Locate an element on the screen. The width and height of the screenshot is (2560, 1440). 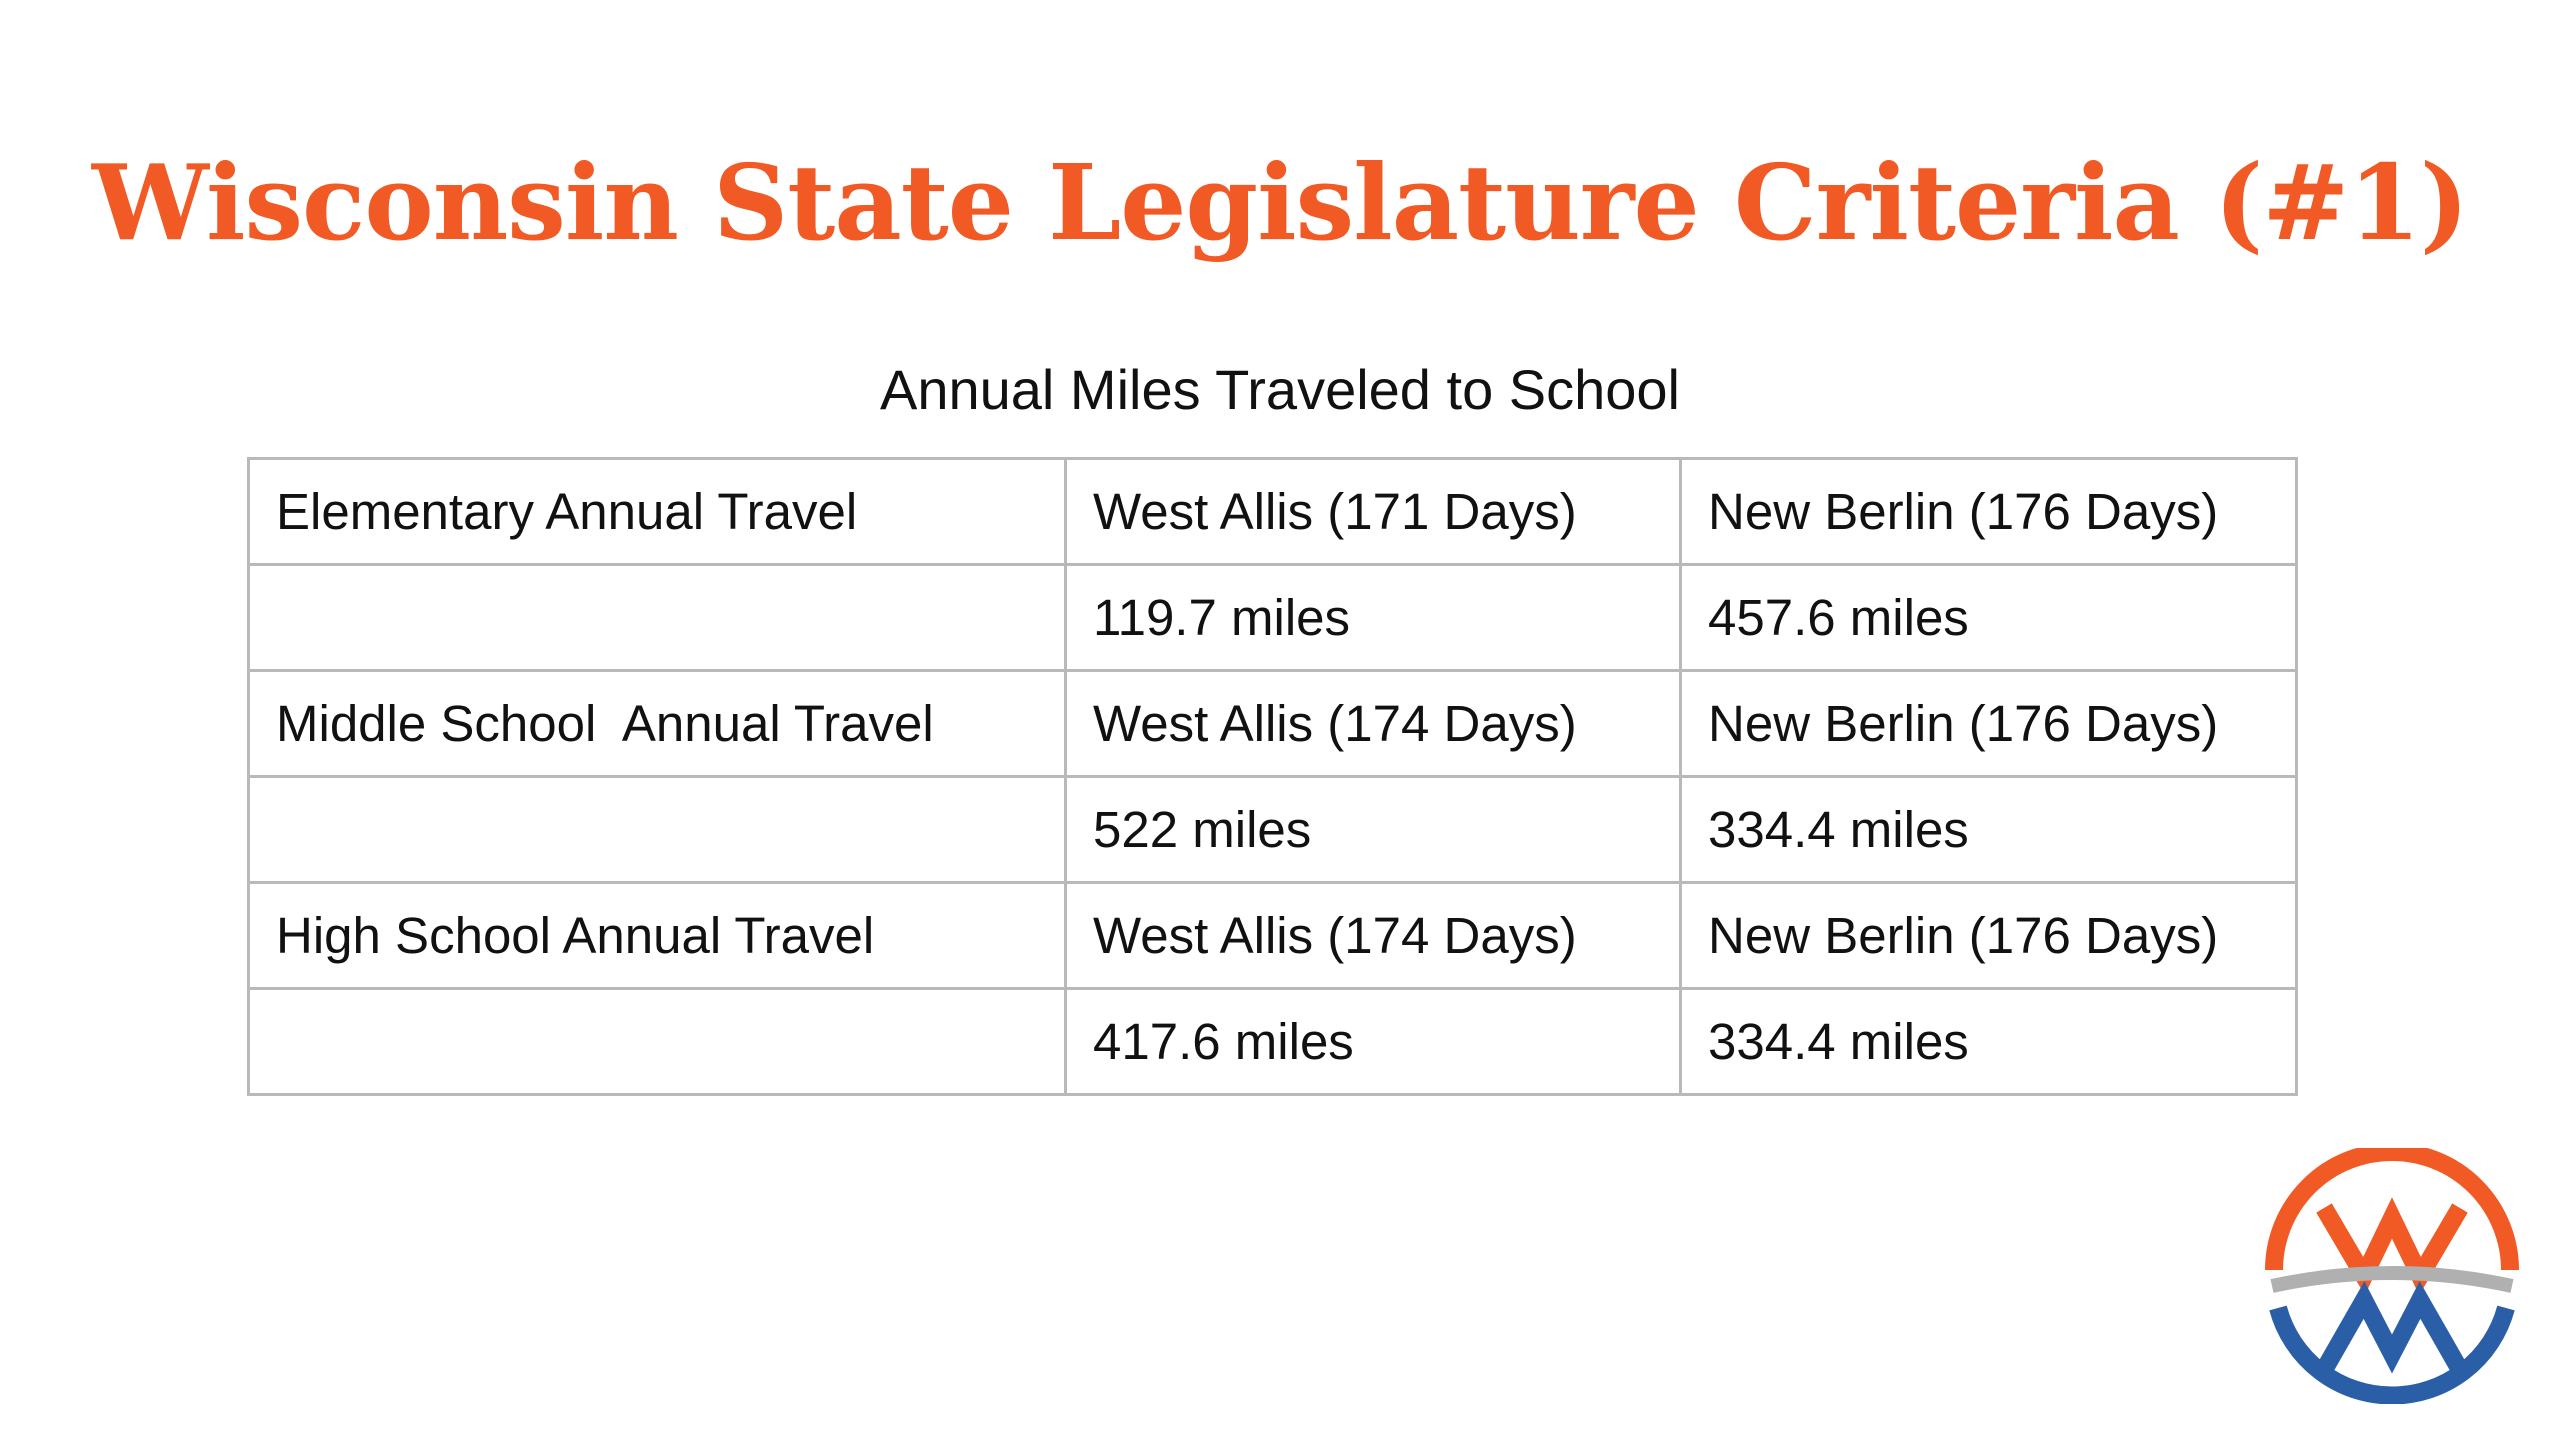
table-cell-west-allis: 119.7 miles is located at coordinates (1373, 617).